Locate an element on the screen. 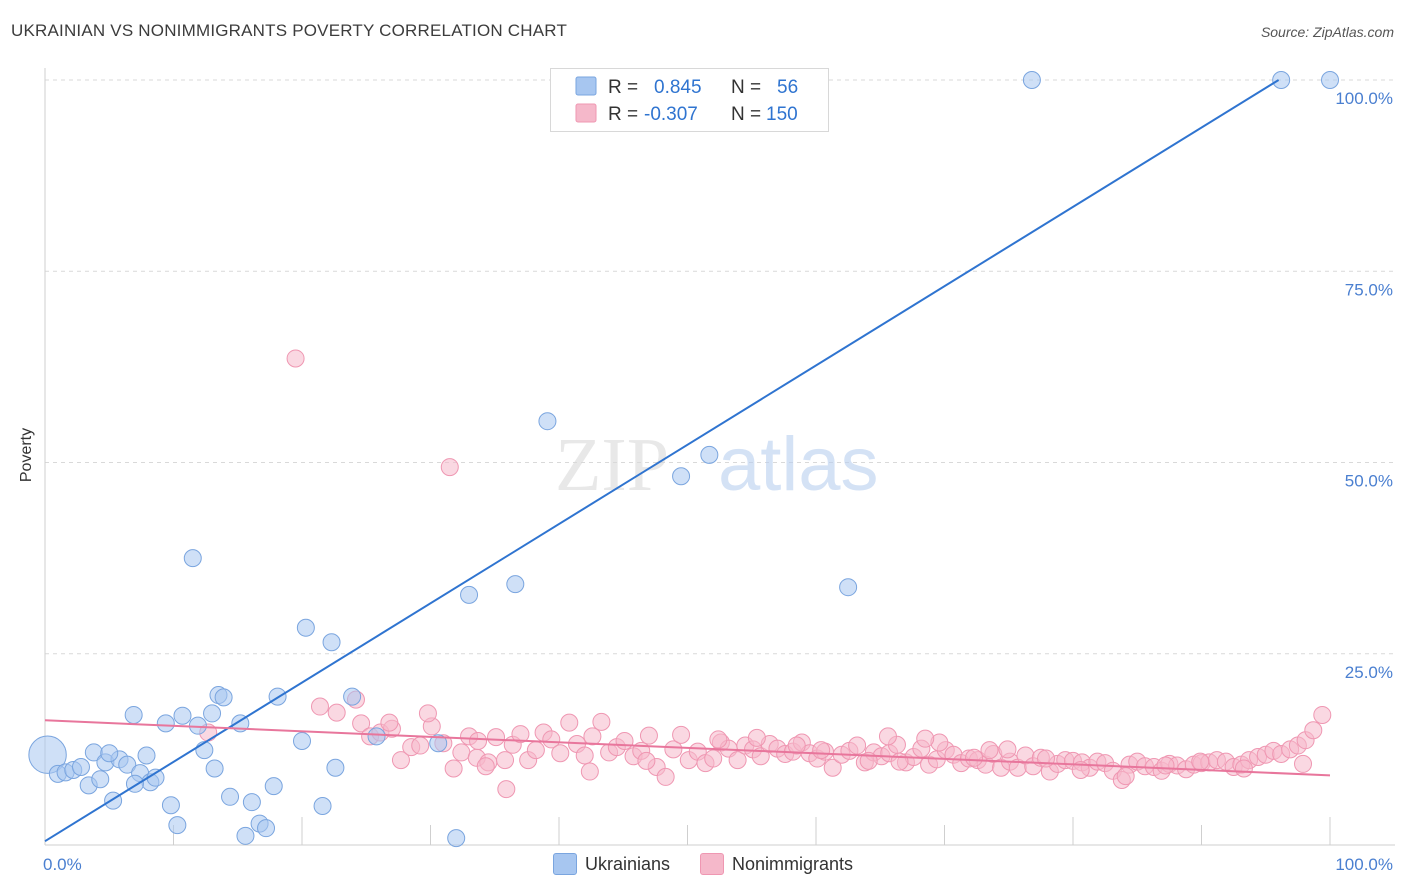 This screenshot has height=892, width=1406. legend-swatch-ukrainians is located at coordinates (586, 86).